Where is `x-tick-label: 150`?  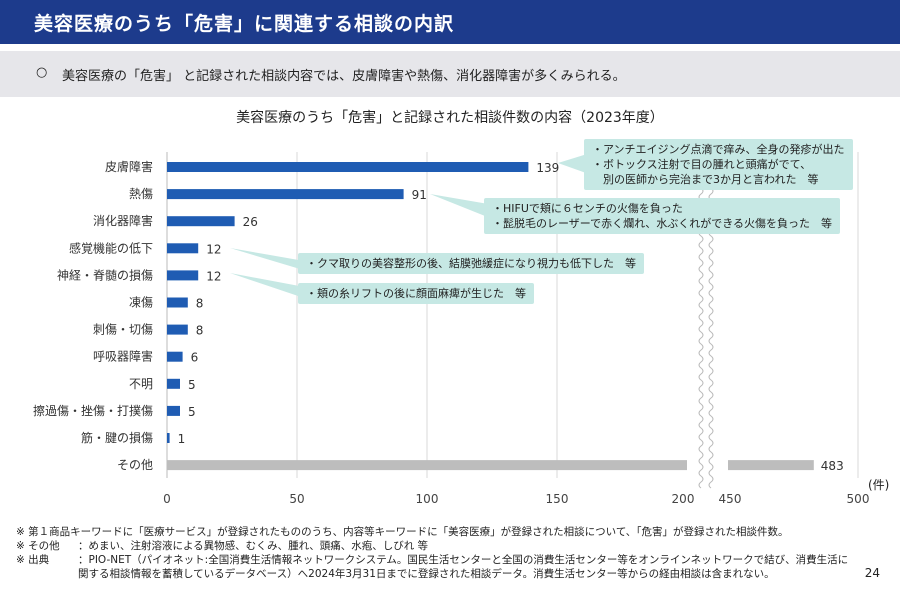
x-tick-label: 150 is located at coordinates (557, 499).